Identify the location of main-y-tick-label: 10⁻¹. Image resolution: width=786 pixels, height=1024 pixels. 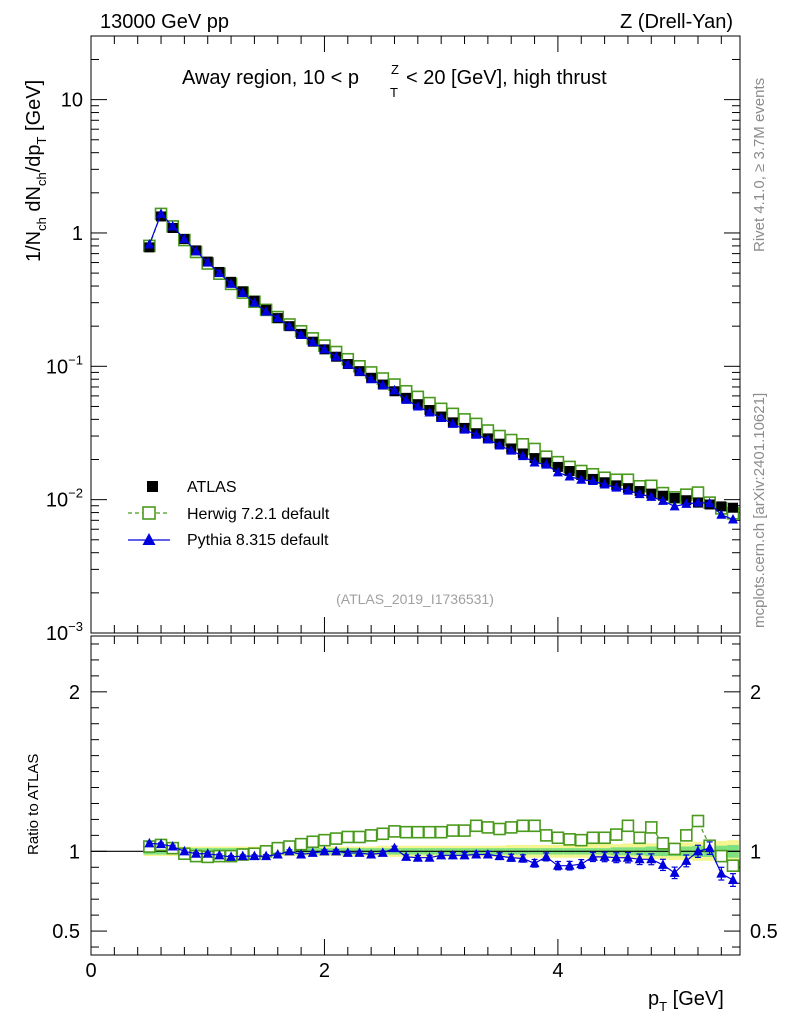
(64, 365).